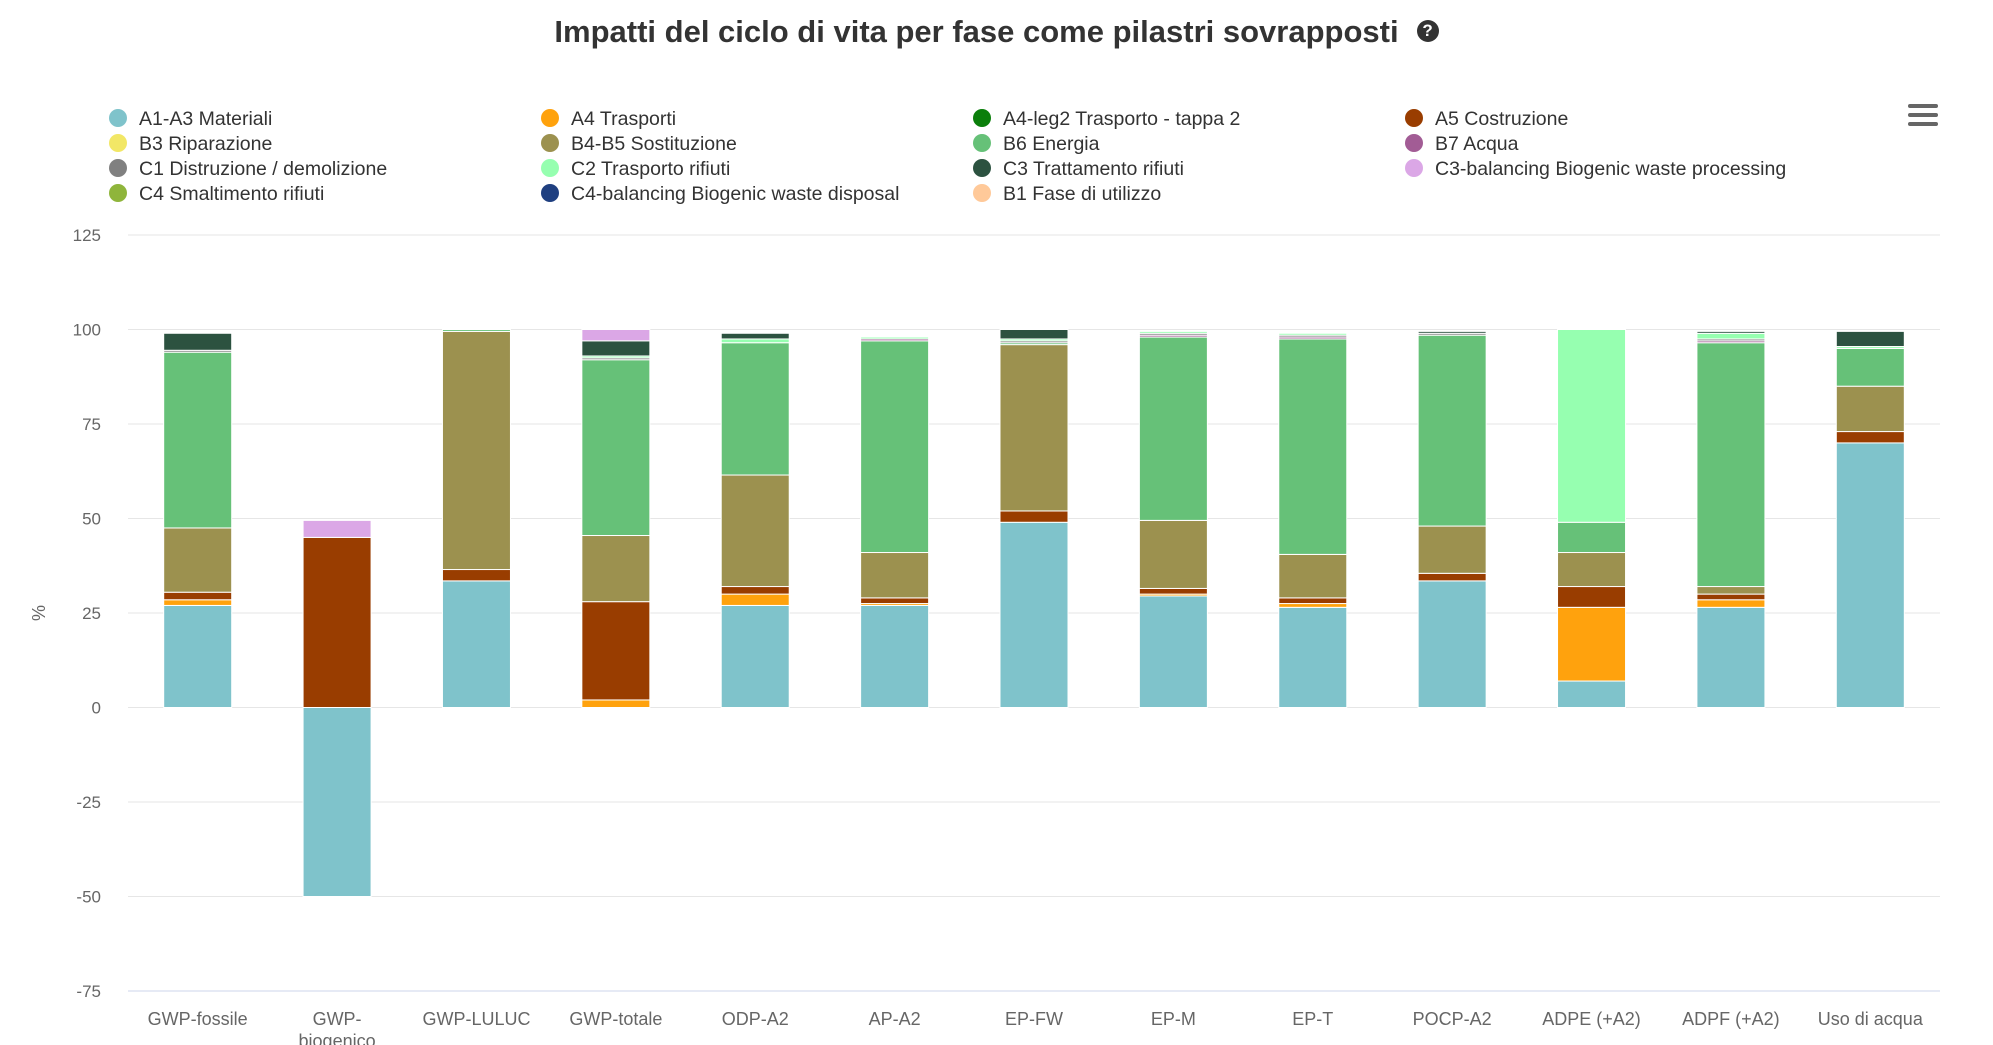 This screenshot has width=1993, height=1045. What do you see at coordinates (1461, 144) in the screenshot?
I see `legend-item: B7 Acqua` at bounding box center [1461, 144].